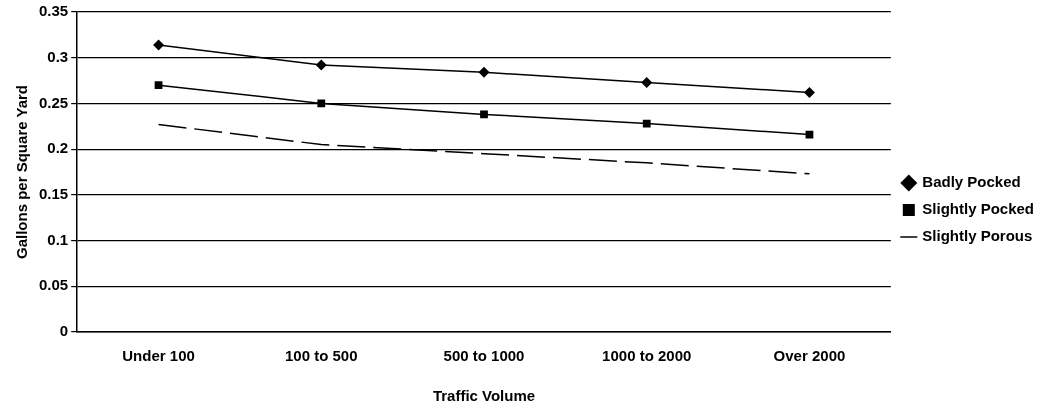  What do you see at coordinates (58, 56) in the screenshot?
I see `y-tick-label: 0.3` at bounding box center [58, 56].